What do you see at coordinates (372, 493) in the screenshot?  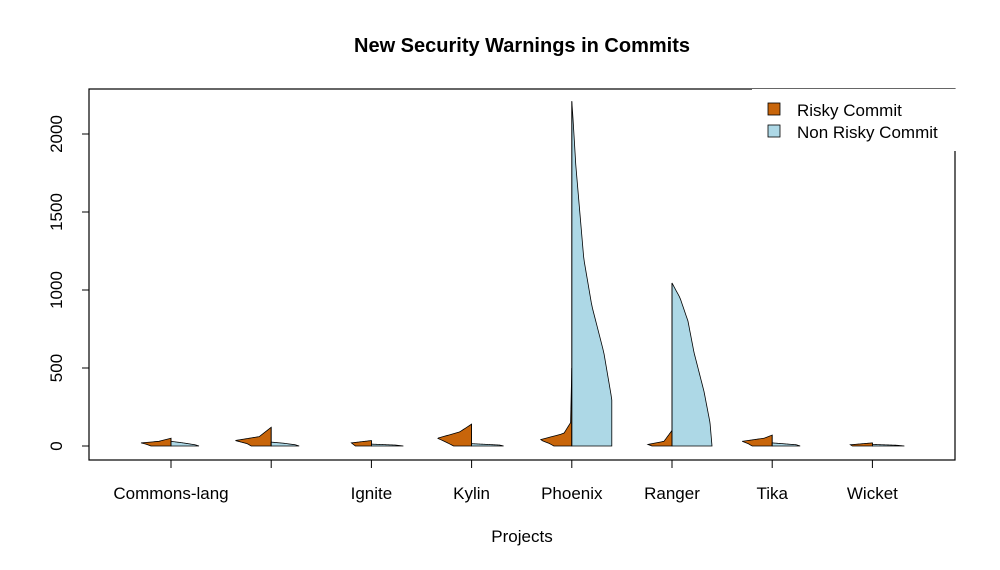 I see `x-tick-label: Ignite` at bounding box center [372, 493].